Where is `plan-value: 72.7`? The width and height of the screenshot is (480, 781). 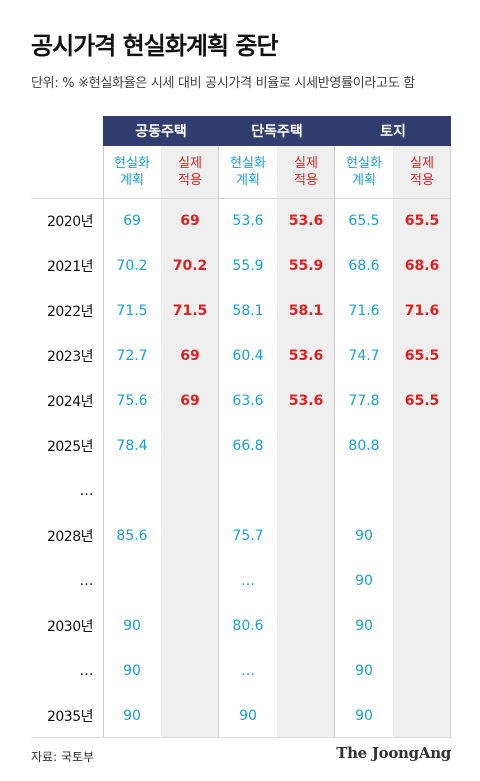
plan-value: 72.7 is located at coordinates (132, 355).